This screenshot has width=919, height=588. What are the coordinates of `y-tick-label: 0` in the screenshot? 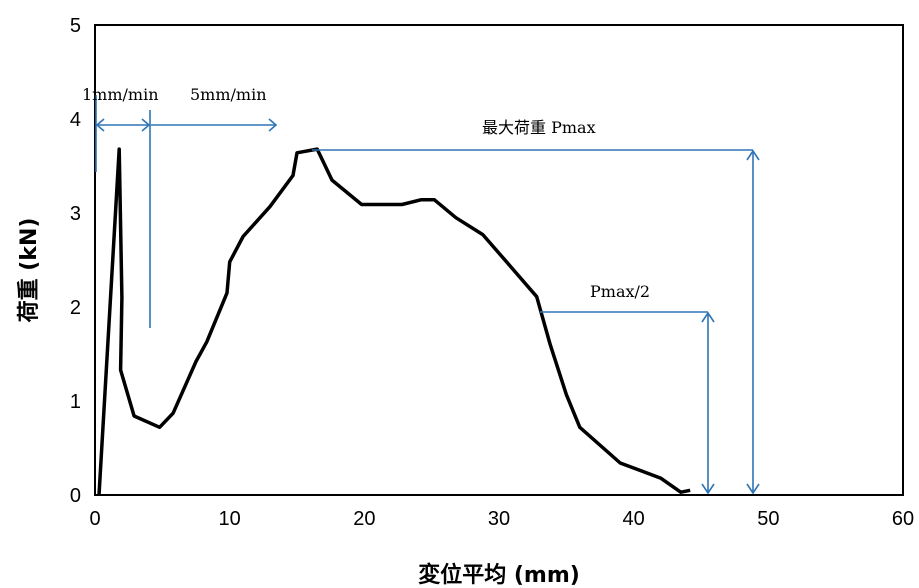 It's located at (75, 496).